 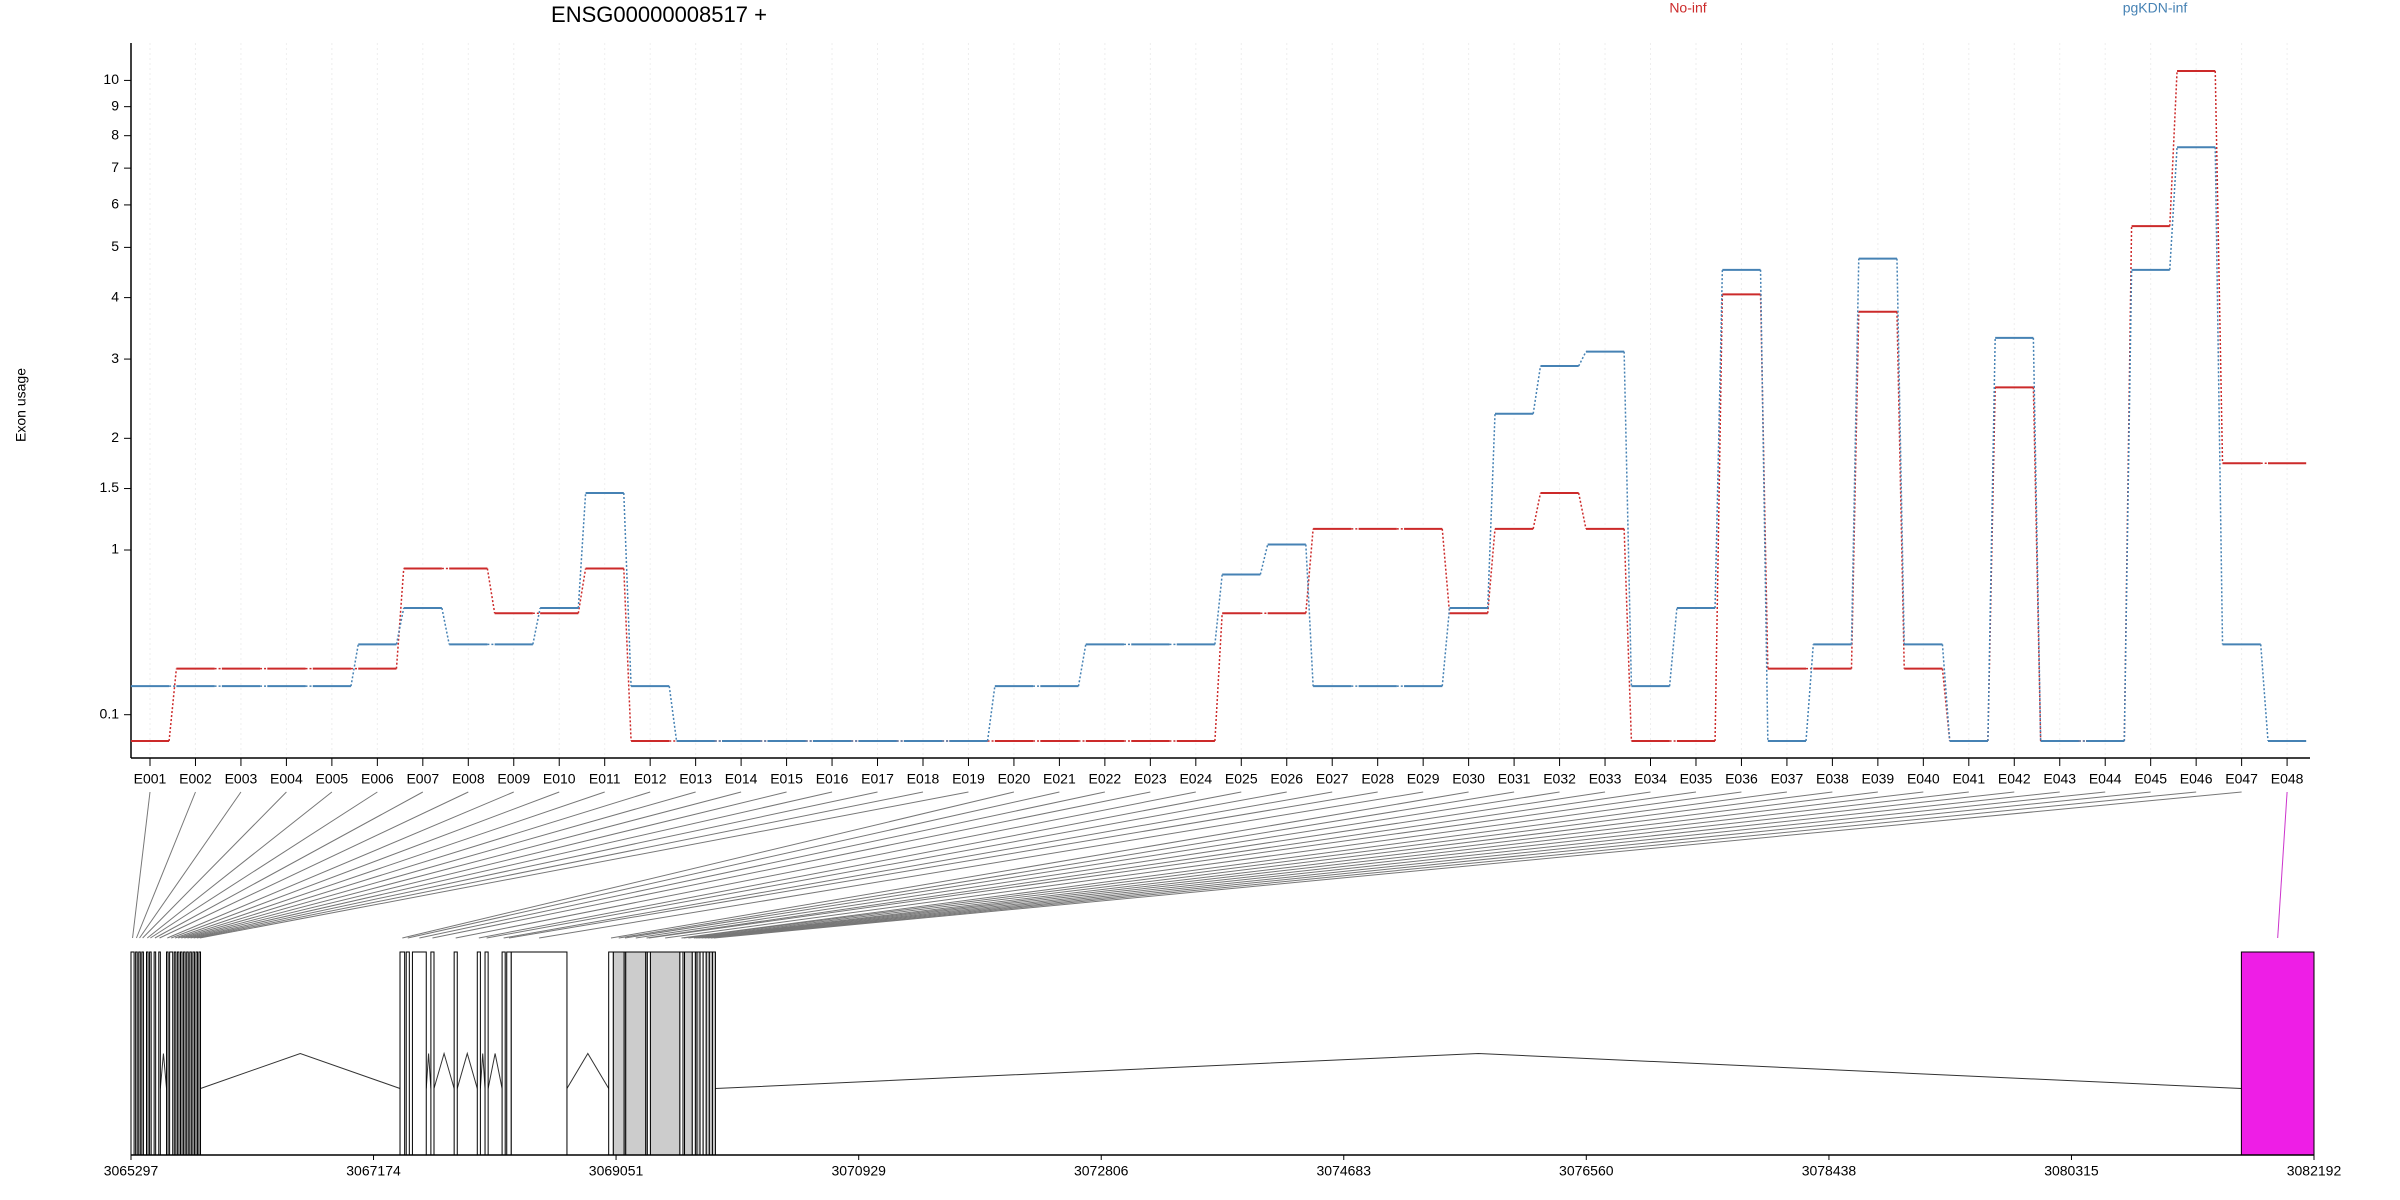 I want to click on x-tick-label: E033, so click(x=1605, y=779).